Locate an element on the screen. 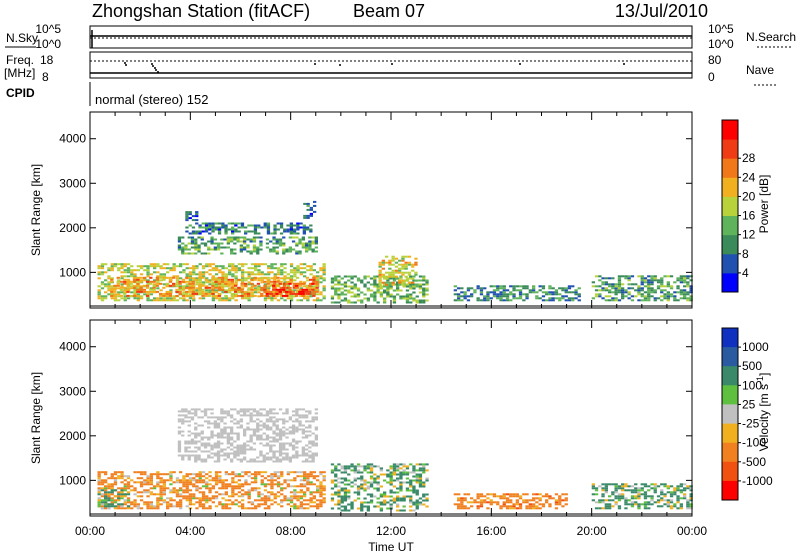 This screenshot has height=554, width=800. power-y-tick-label: 4000 is located at coordinates (72, 139).